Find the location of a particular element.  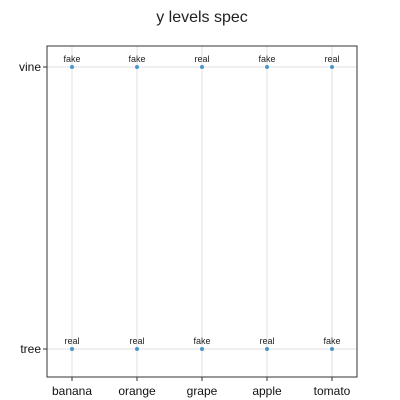

data-label-banana-tree: real is located at coordinates (71, 341).